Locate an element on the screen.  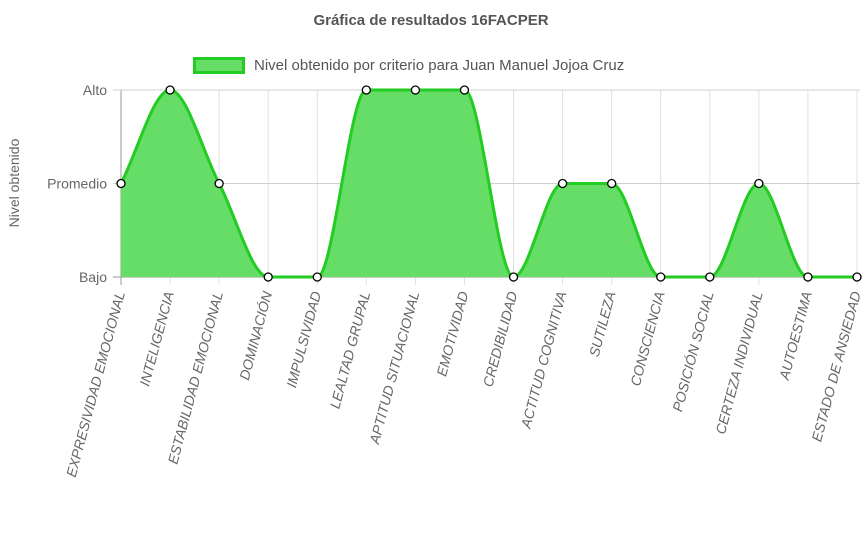
x-tick-label: AUTOESTIMA is located at coordinates (795, 336).